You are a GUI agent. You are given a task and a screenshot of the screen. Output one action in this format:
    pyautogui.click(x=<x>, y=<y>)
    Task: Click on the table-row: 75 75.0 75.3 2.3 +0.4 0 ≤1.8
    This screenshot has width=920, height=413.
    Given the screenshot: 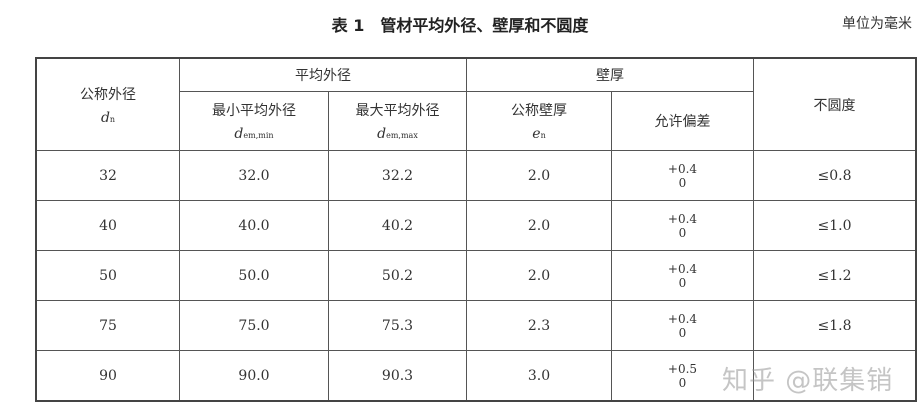 What is the action you would take?
    pyautogui.click(x=476, y=325)
    